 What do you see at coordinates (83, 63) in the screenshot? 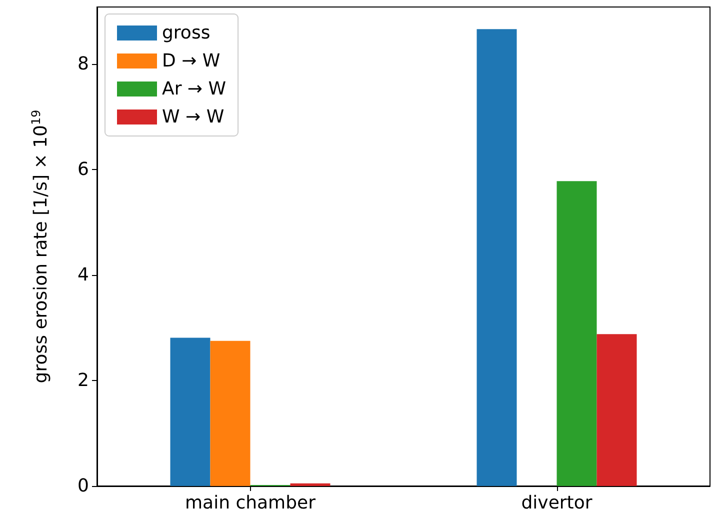
I see `y-tick-label: 8` at bounding box center [83, 63].